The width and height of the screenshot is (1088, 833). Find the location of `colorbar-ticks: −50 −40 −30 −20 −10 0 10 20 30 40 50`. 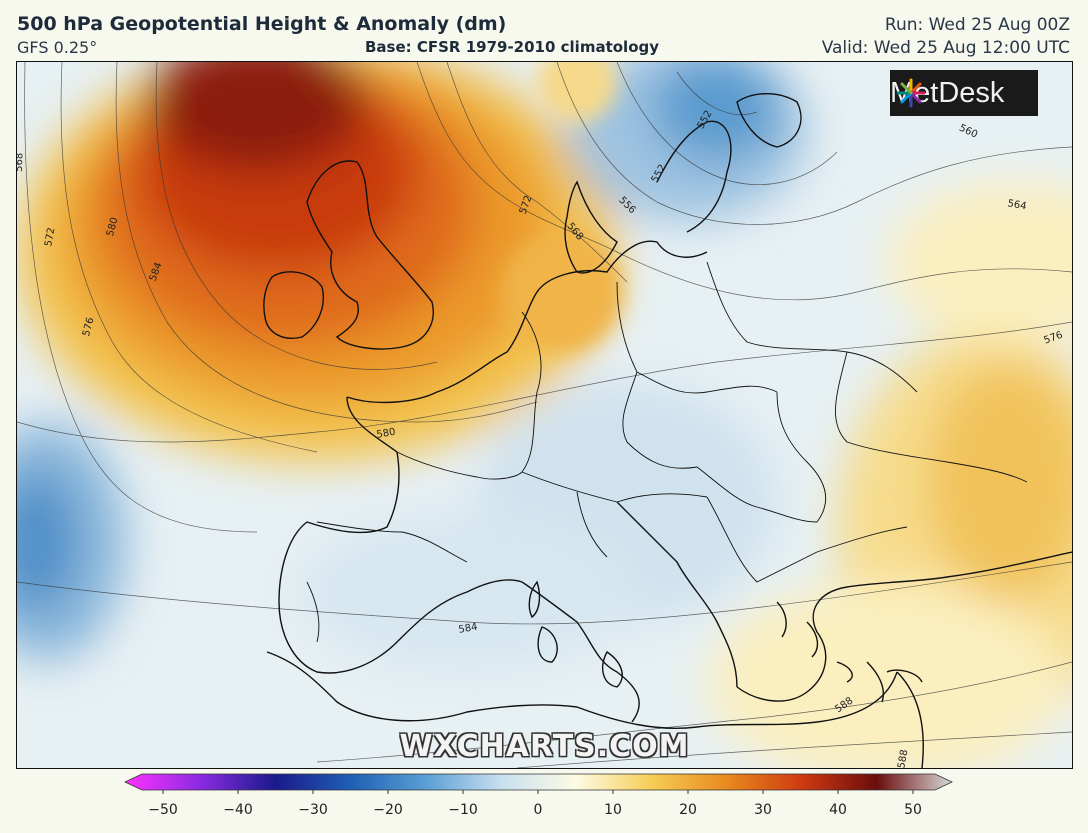

colorbar-ticks: −50 −40 −30 −20 −10 0 10 20 30 40 50 is located at coordinates (535, 804).